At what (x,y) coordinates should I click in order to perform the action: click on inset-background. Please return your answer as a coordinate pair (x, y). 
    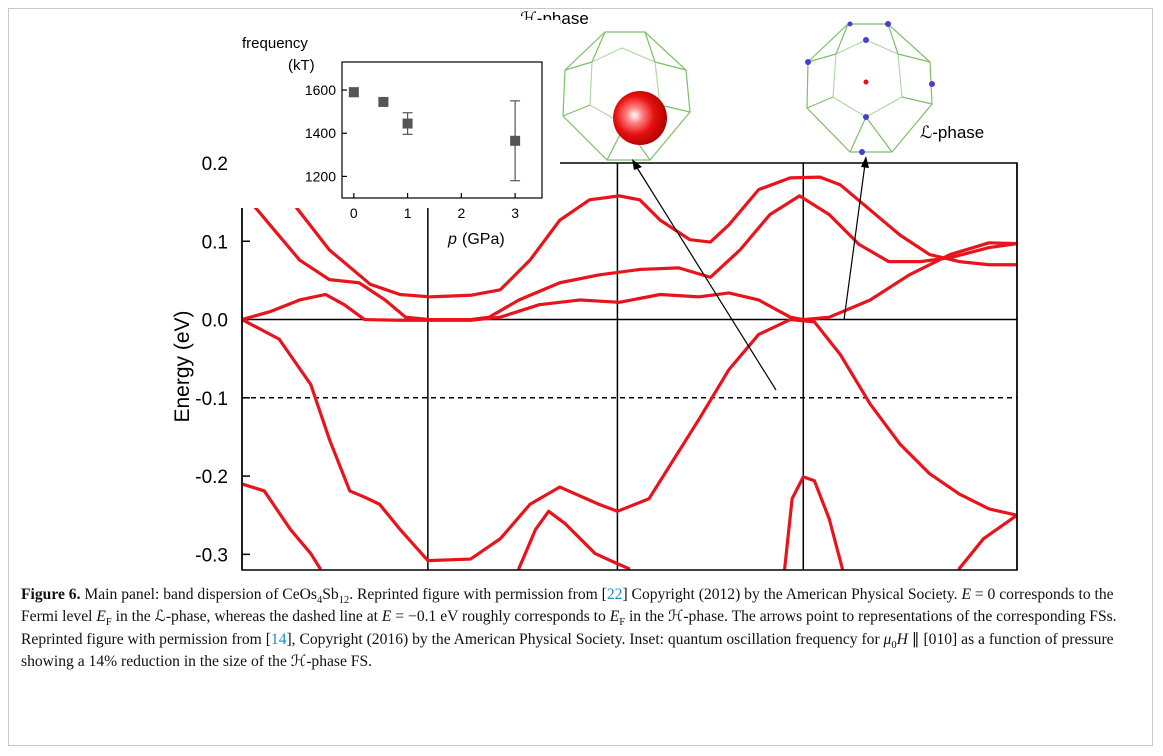
    Looking at the image, I should click on (395, 114).